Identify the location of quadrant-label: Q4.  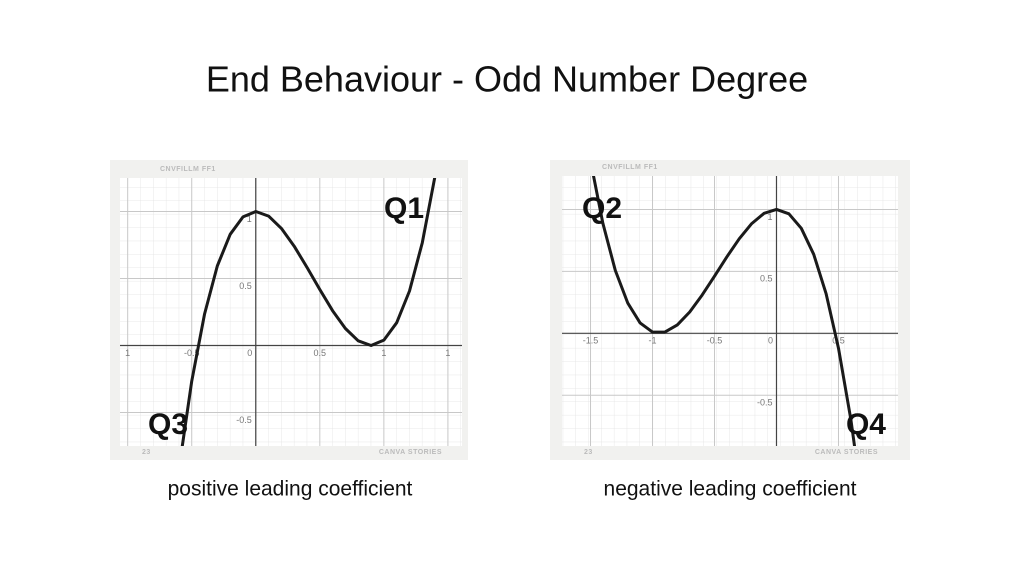
(866, 424).